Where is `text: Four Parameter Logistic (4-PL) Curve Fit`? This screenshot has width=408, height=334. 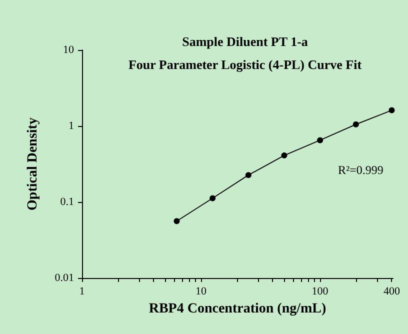 text: Four Parameter Logistic (4-PL) Curve Fit is located at coordinates (245, 64).